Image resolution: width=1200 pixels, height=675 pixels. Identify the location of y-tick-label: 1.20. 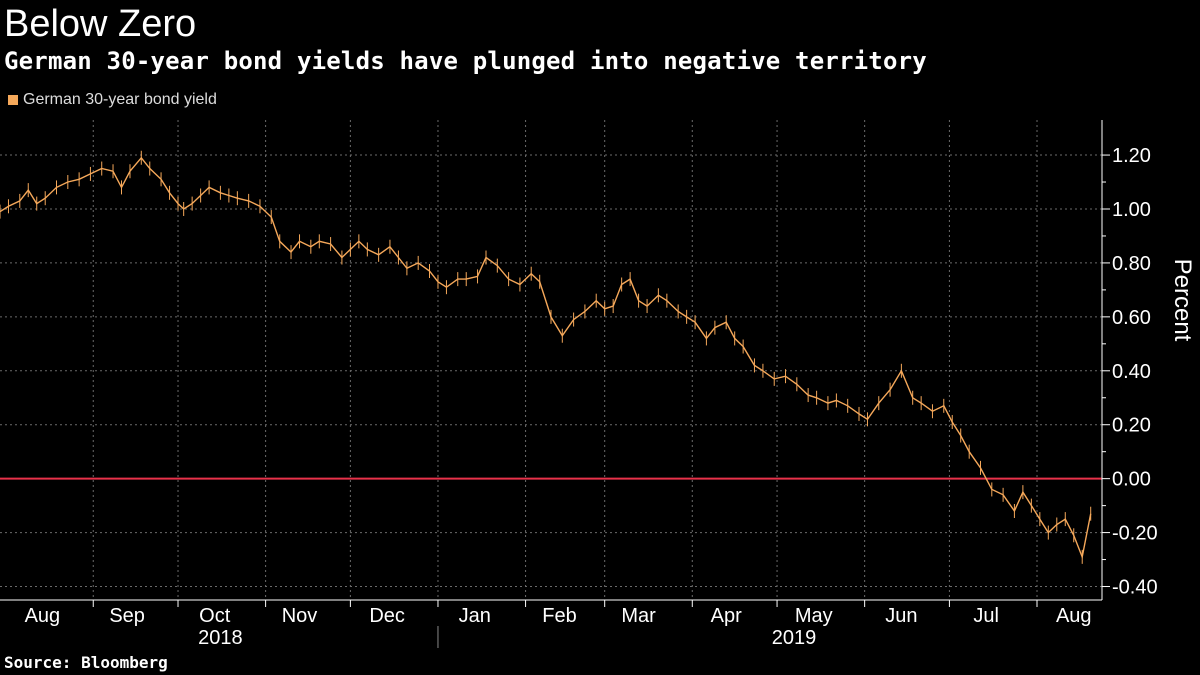
(1131, 156).